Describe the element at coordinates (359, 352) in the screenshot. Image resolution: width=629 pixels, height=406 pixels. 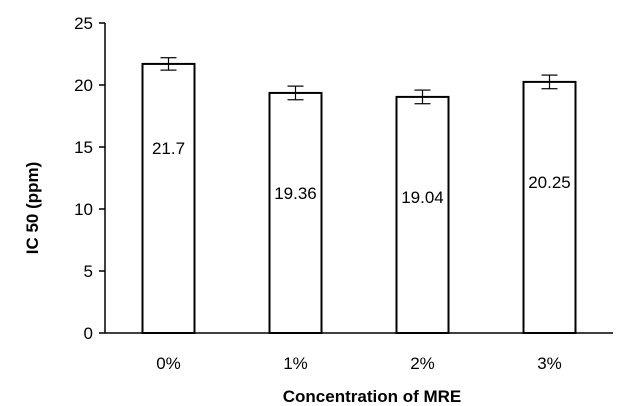
I see `x-axis: 0% 1% 2% 3%` at that location.